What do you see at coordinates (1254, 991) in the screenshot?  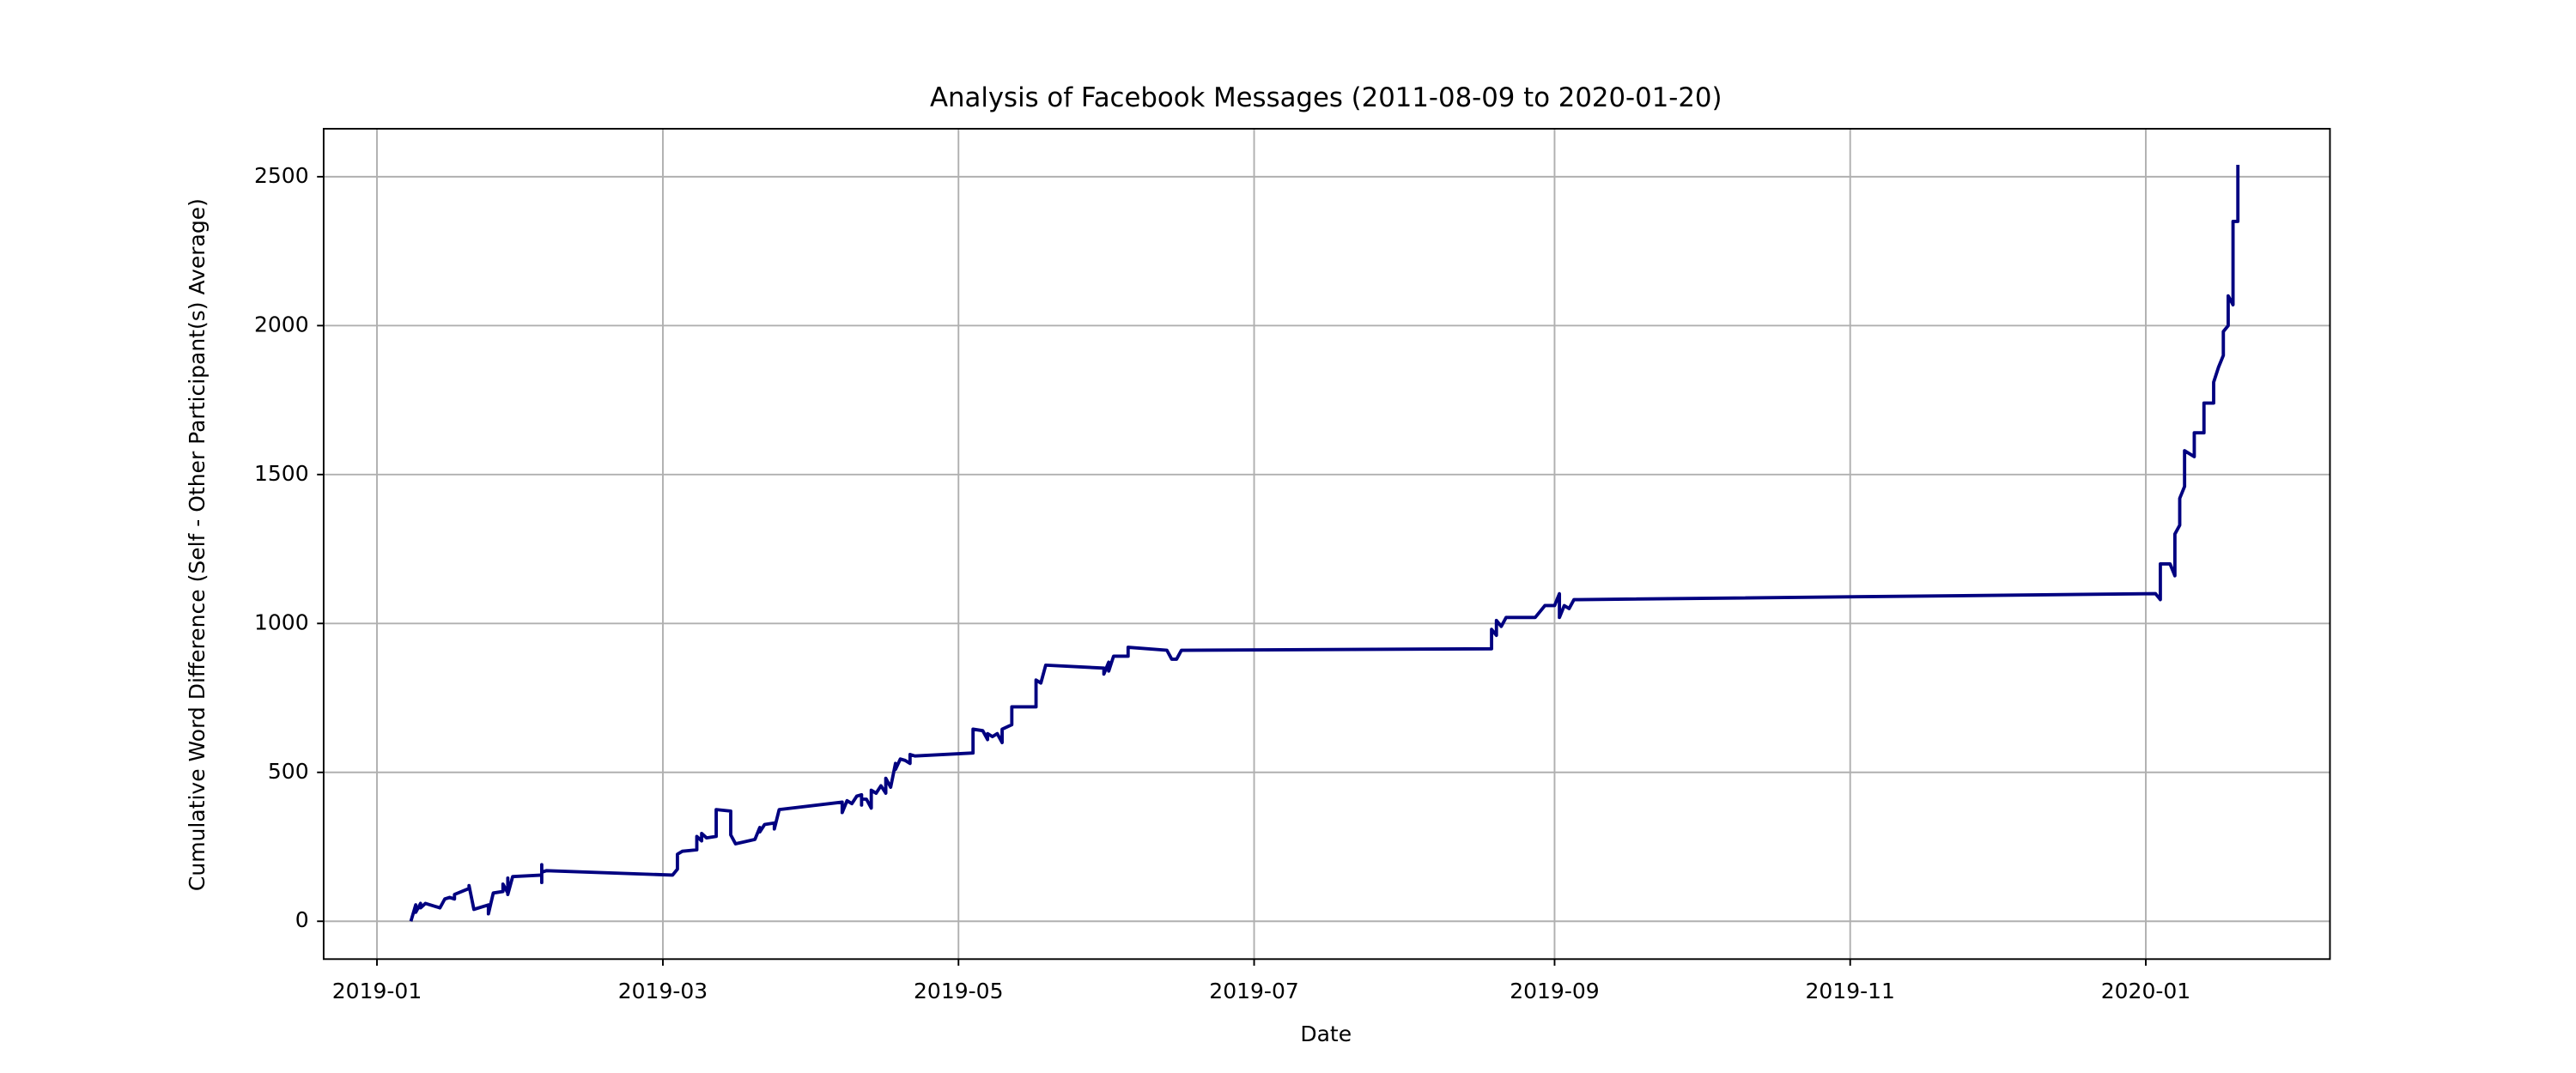 I see `x-tick-label: 2019-07` at bounding box center [1254, 991].